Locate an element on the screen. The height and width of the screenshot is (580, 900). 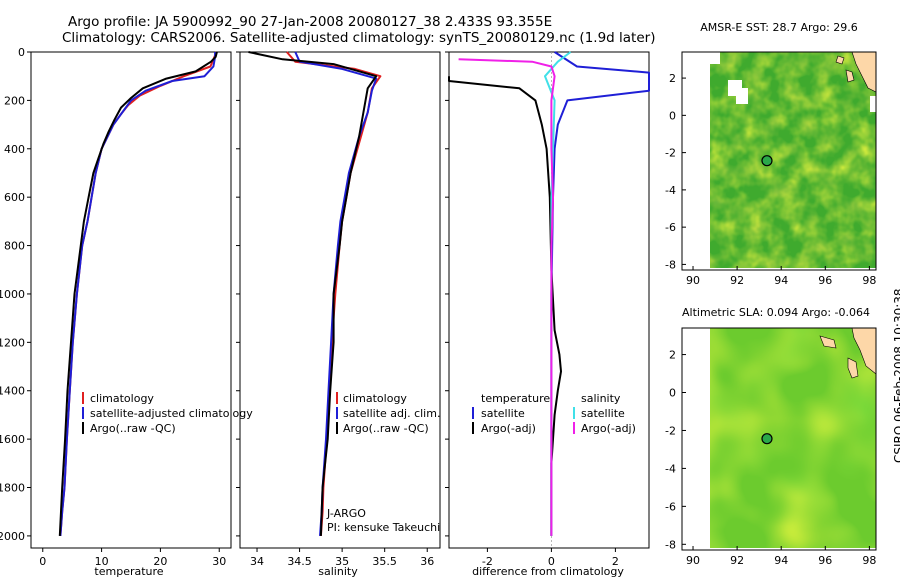
legend-satellite-adj: satellite adj. clim. is located at coordinates (391, 413).